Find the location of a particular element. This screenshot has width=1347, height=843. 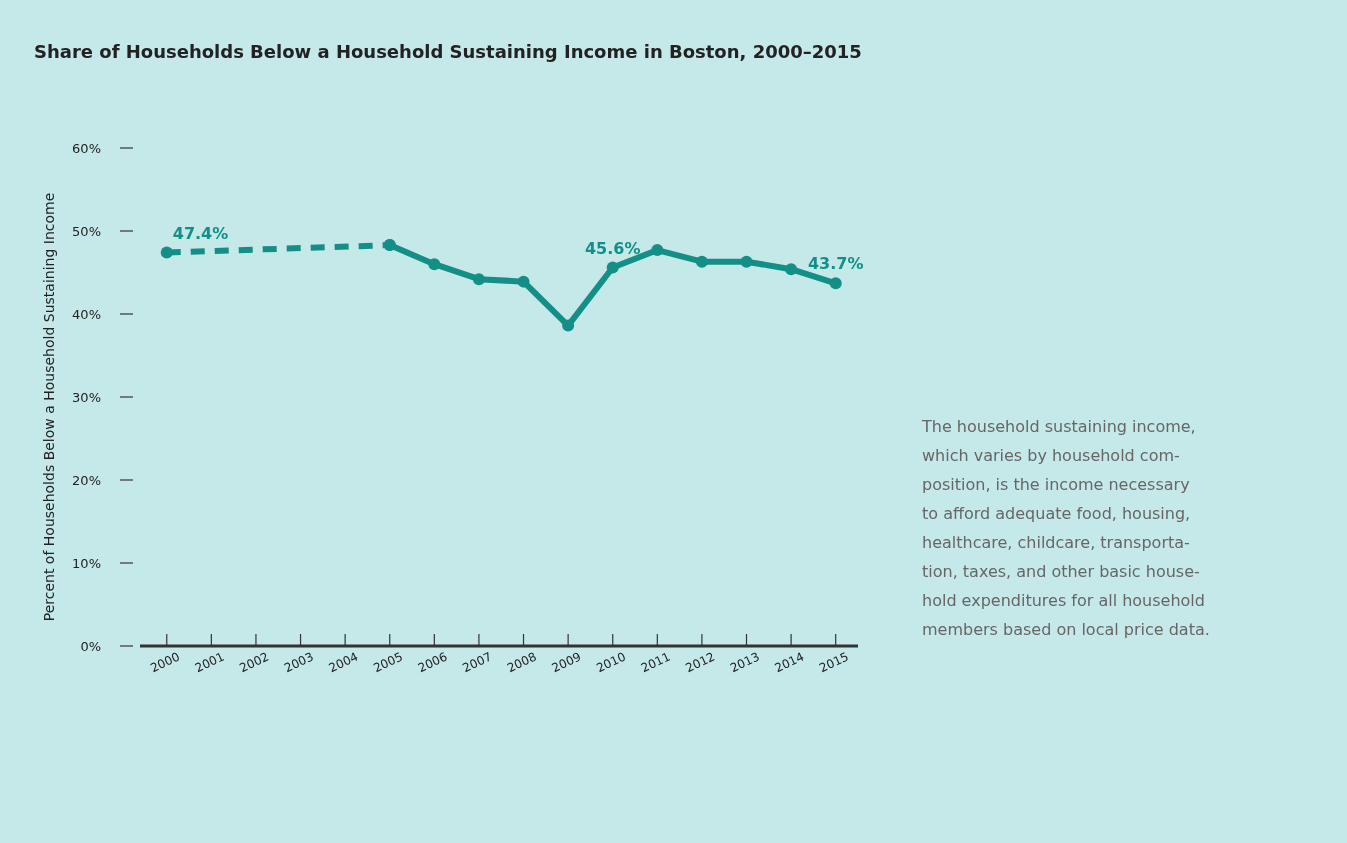

chart-title: Share of Households Below a Household Sustaining Income in Boston, 2000–2015 is located at coordinates (448, 51).